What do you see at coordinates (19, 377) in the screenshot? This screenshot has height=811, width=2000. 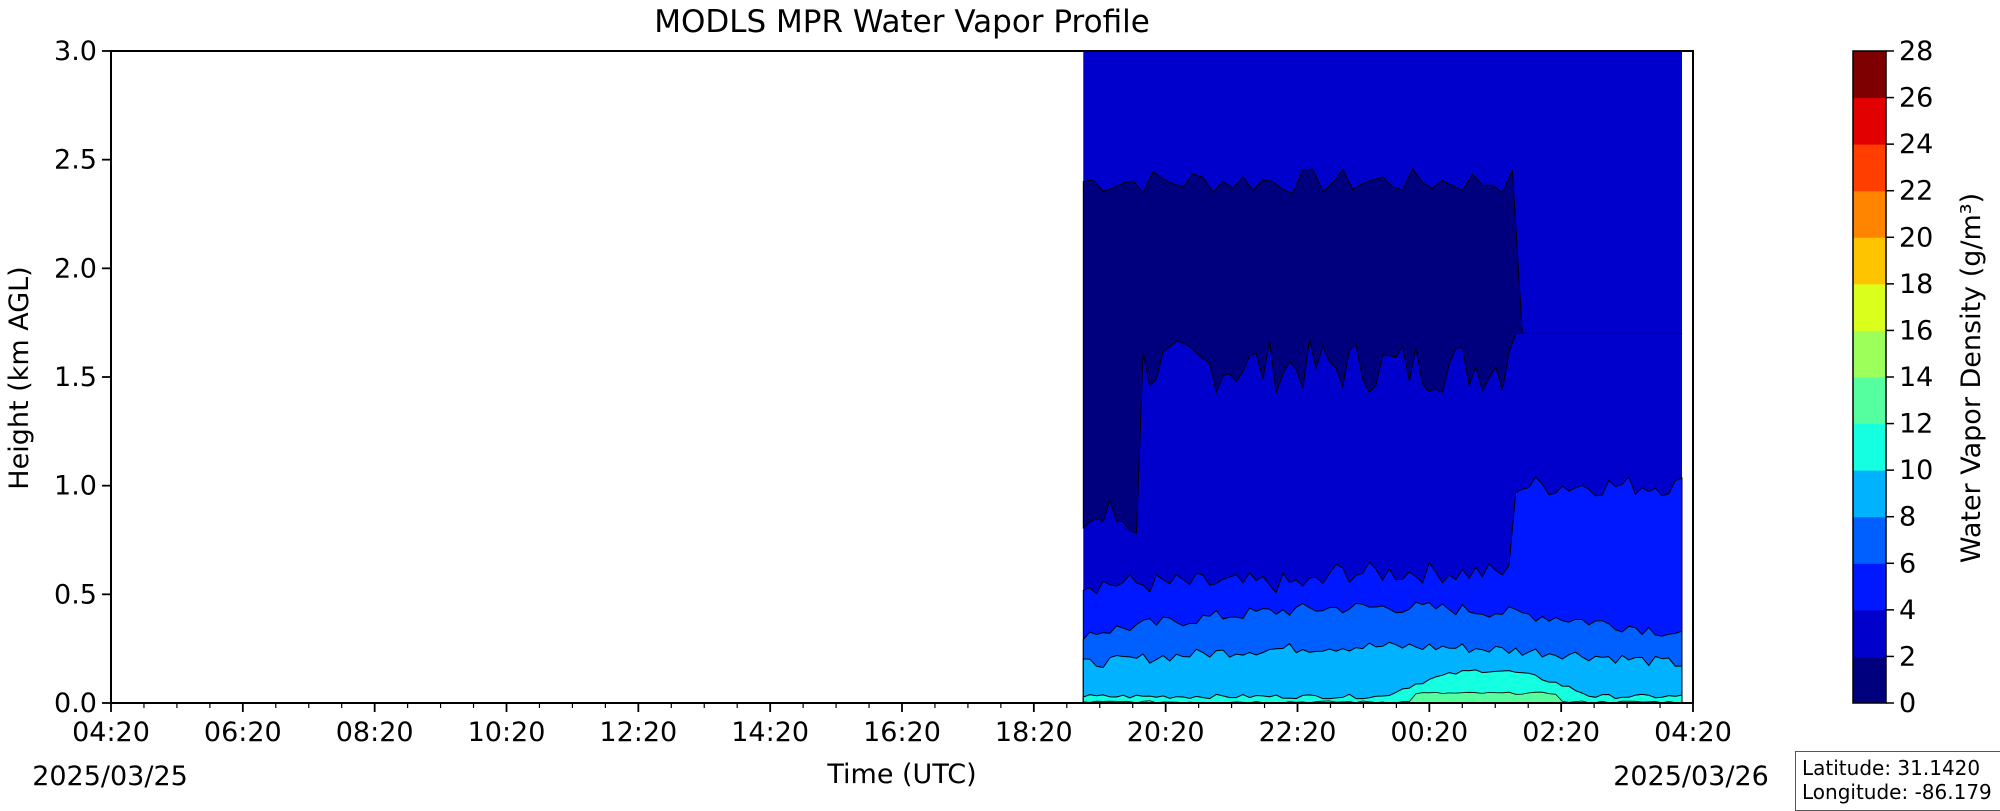 I see `y-axis-label: Height (km AGL)` at bounding box center [19, 377].